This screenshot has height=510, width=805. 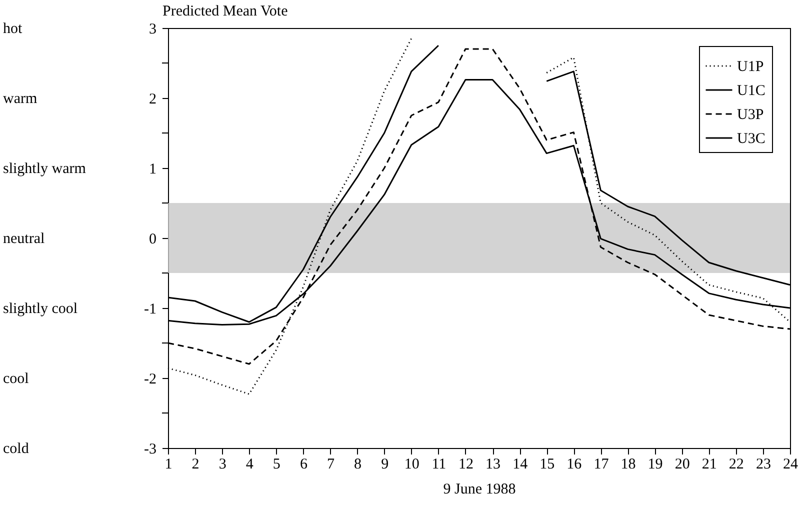 I want to click on y-tick-label: 3, so click(x=152, y=30).